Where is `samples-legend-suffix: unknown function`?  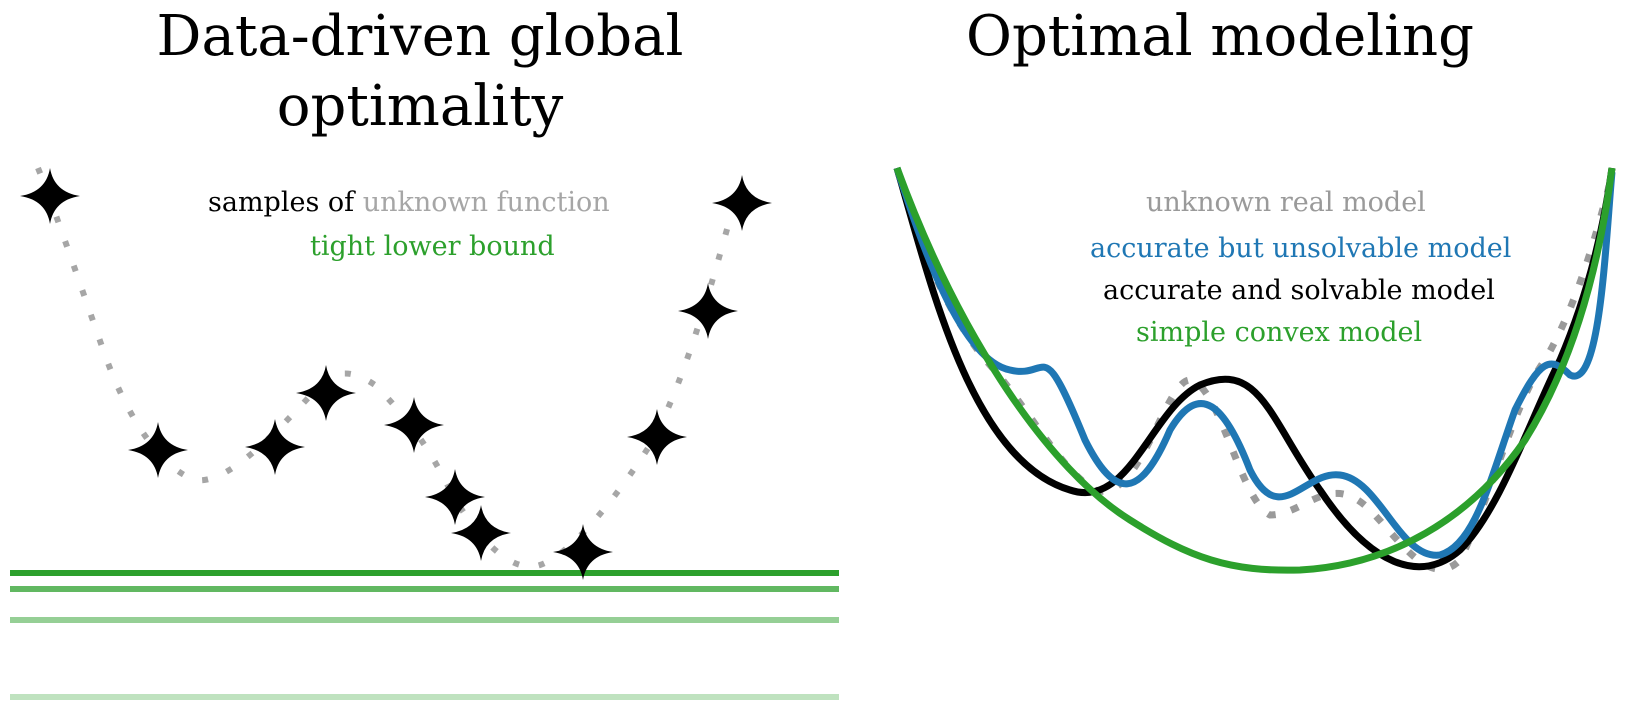 samples-legend-suffix: unknown function is located at coordinates (486, 202).